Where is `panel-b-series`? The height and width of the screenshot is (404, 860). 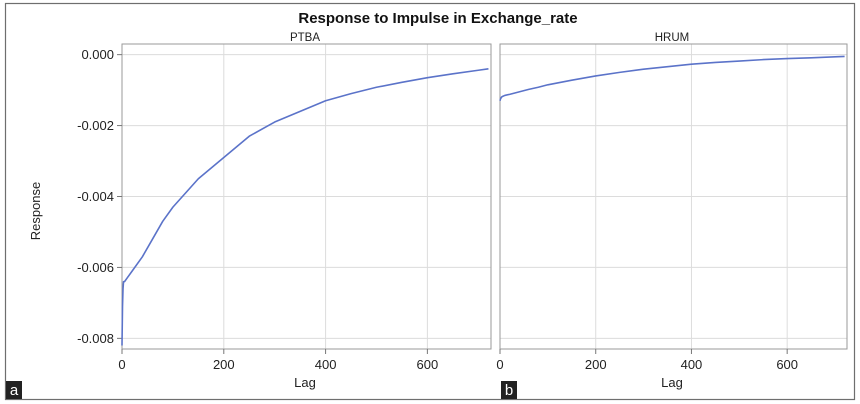
panel-b-series is located at coordinates (672, 78).